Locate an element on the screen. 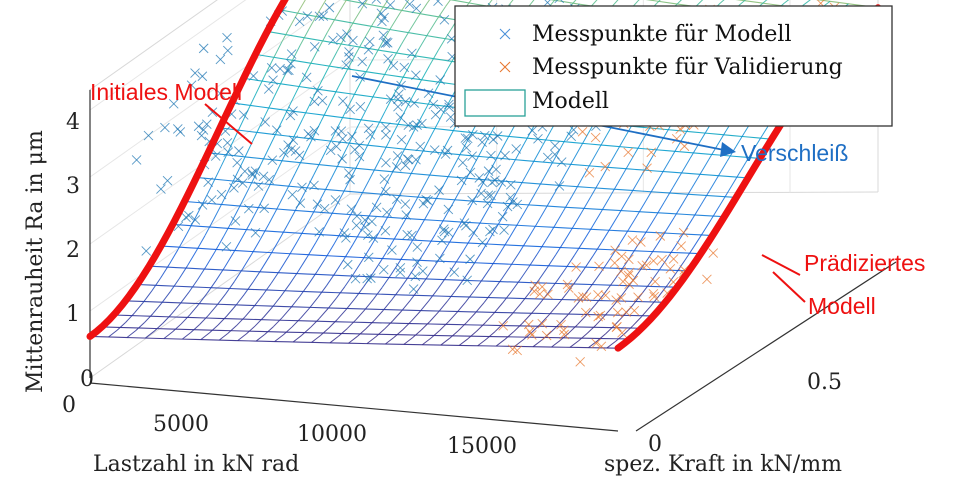 This screenshot has width=962, height=480. grid-line is located at coordinates (168, 55).